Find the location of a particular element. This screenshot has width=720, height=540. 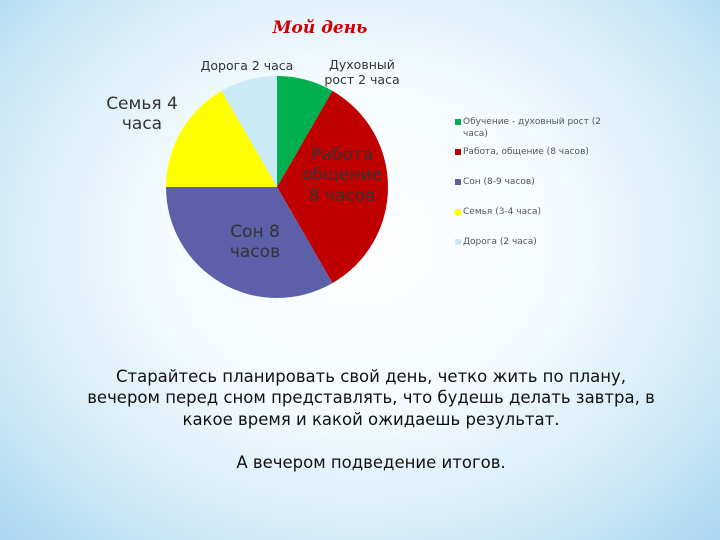

legend-label: Обучение - духовный рост (2 часа) is located at coordinates (532, 128).